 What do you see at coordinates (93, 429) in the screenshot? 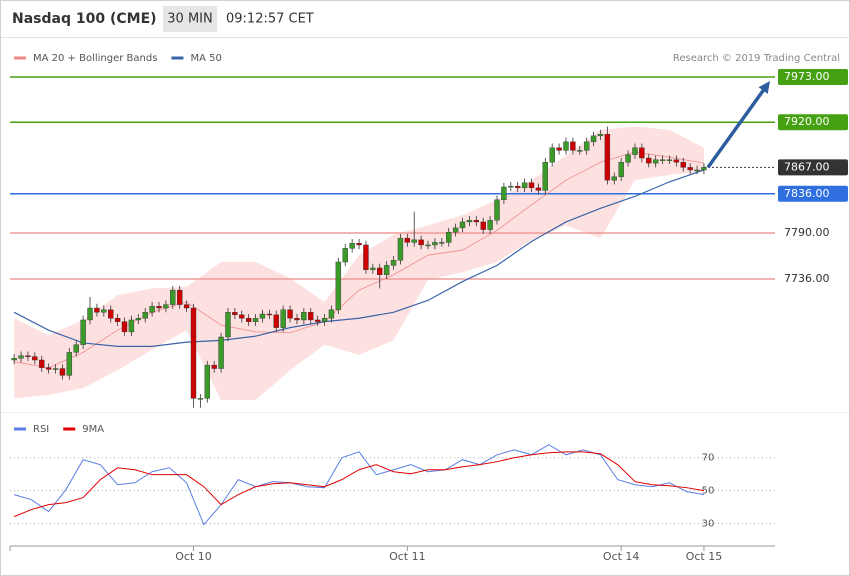
I see `legend-label: 9MA` at bounding box center [93, 429].